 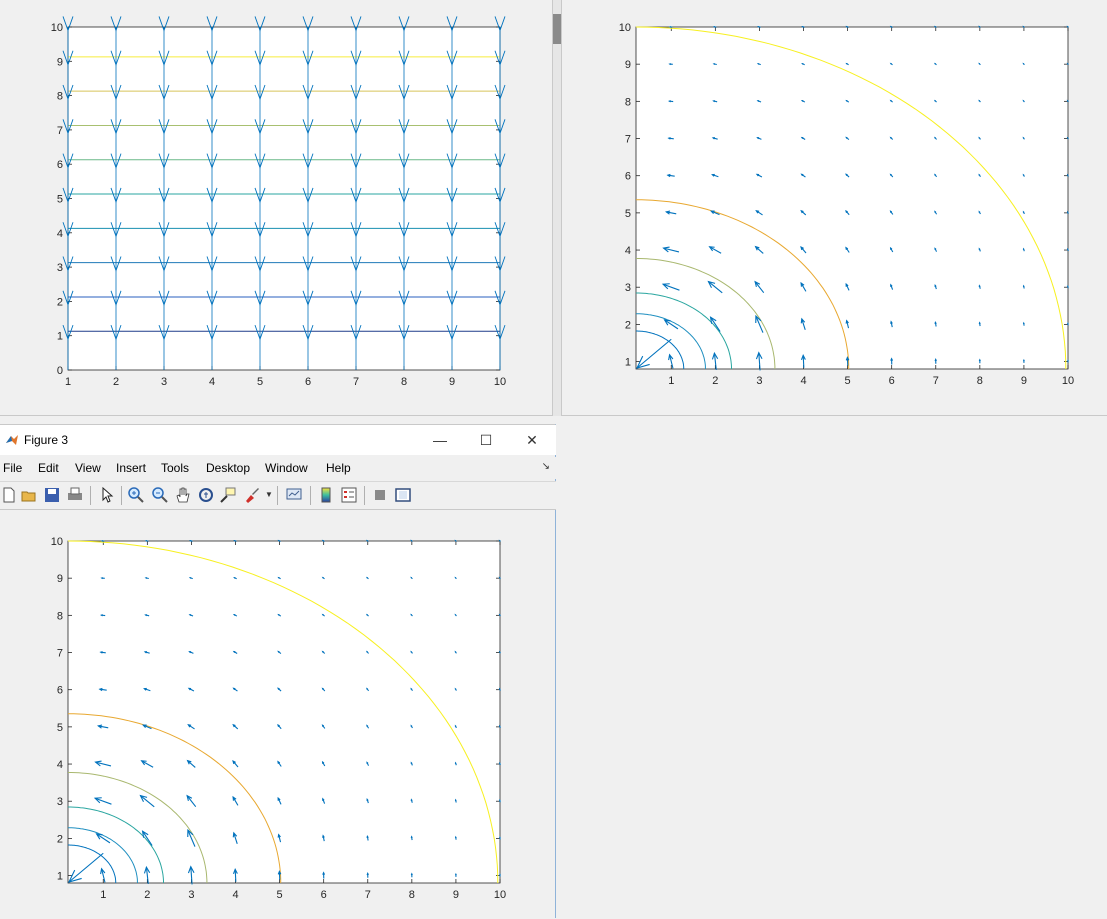 What do you see at coordinates (60, 802) in the screenshot?
I see `y-tick-label: 3` at bounding box center [60, 802].